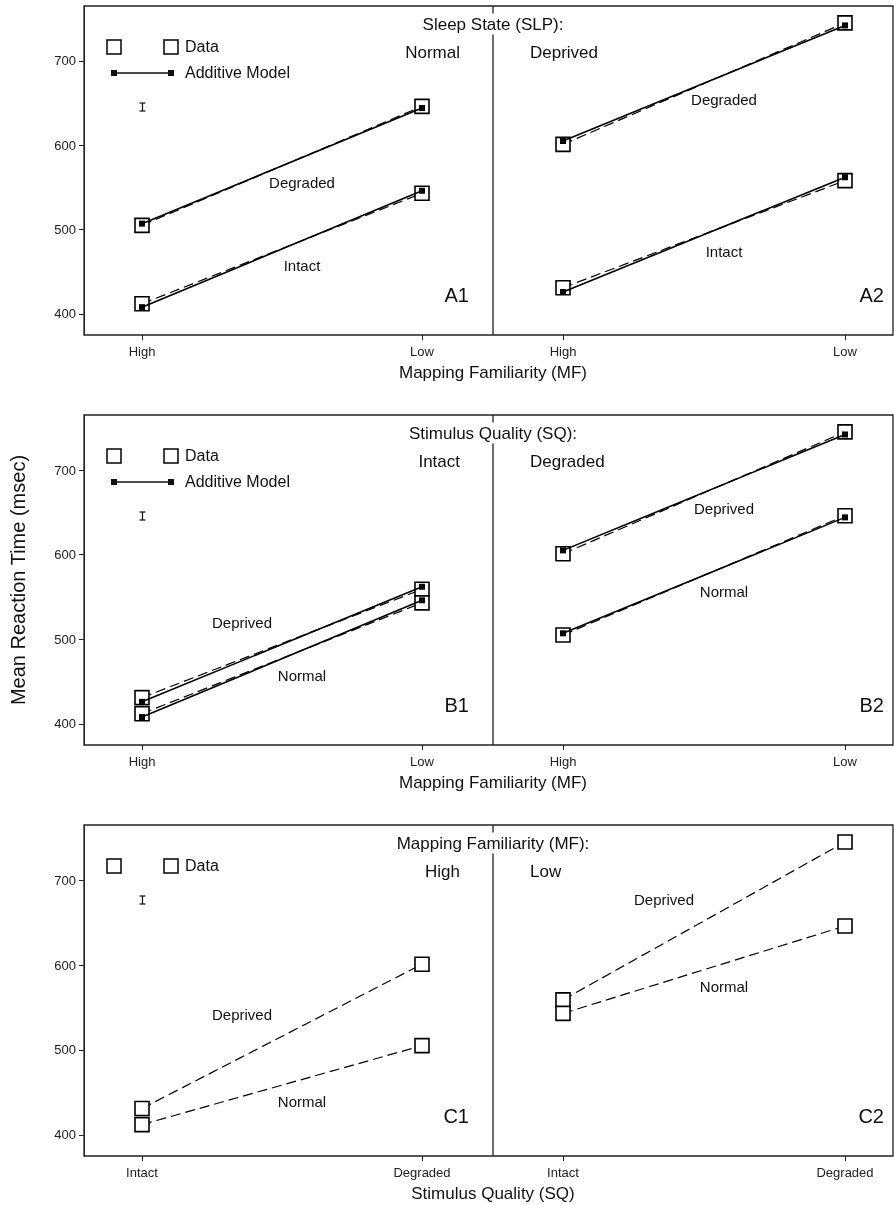 The width and height of the screenshot is (894, 1205). Describe the element at coordinates (871, 1116) in the screenshot. I see `annotation: C2` at that location.